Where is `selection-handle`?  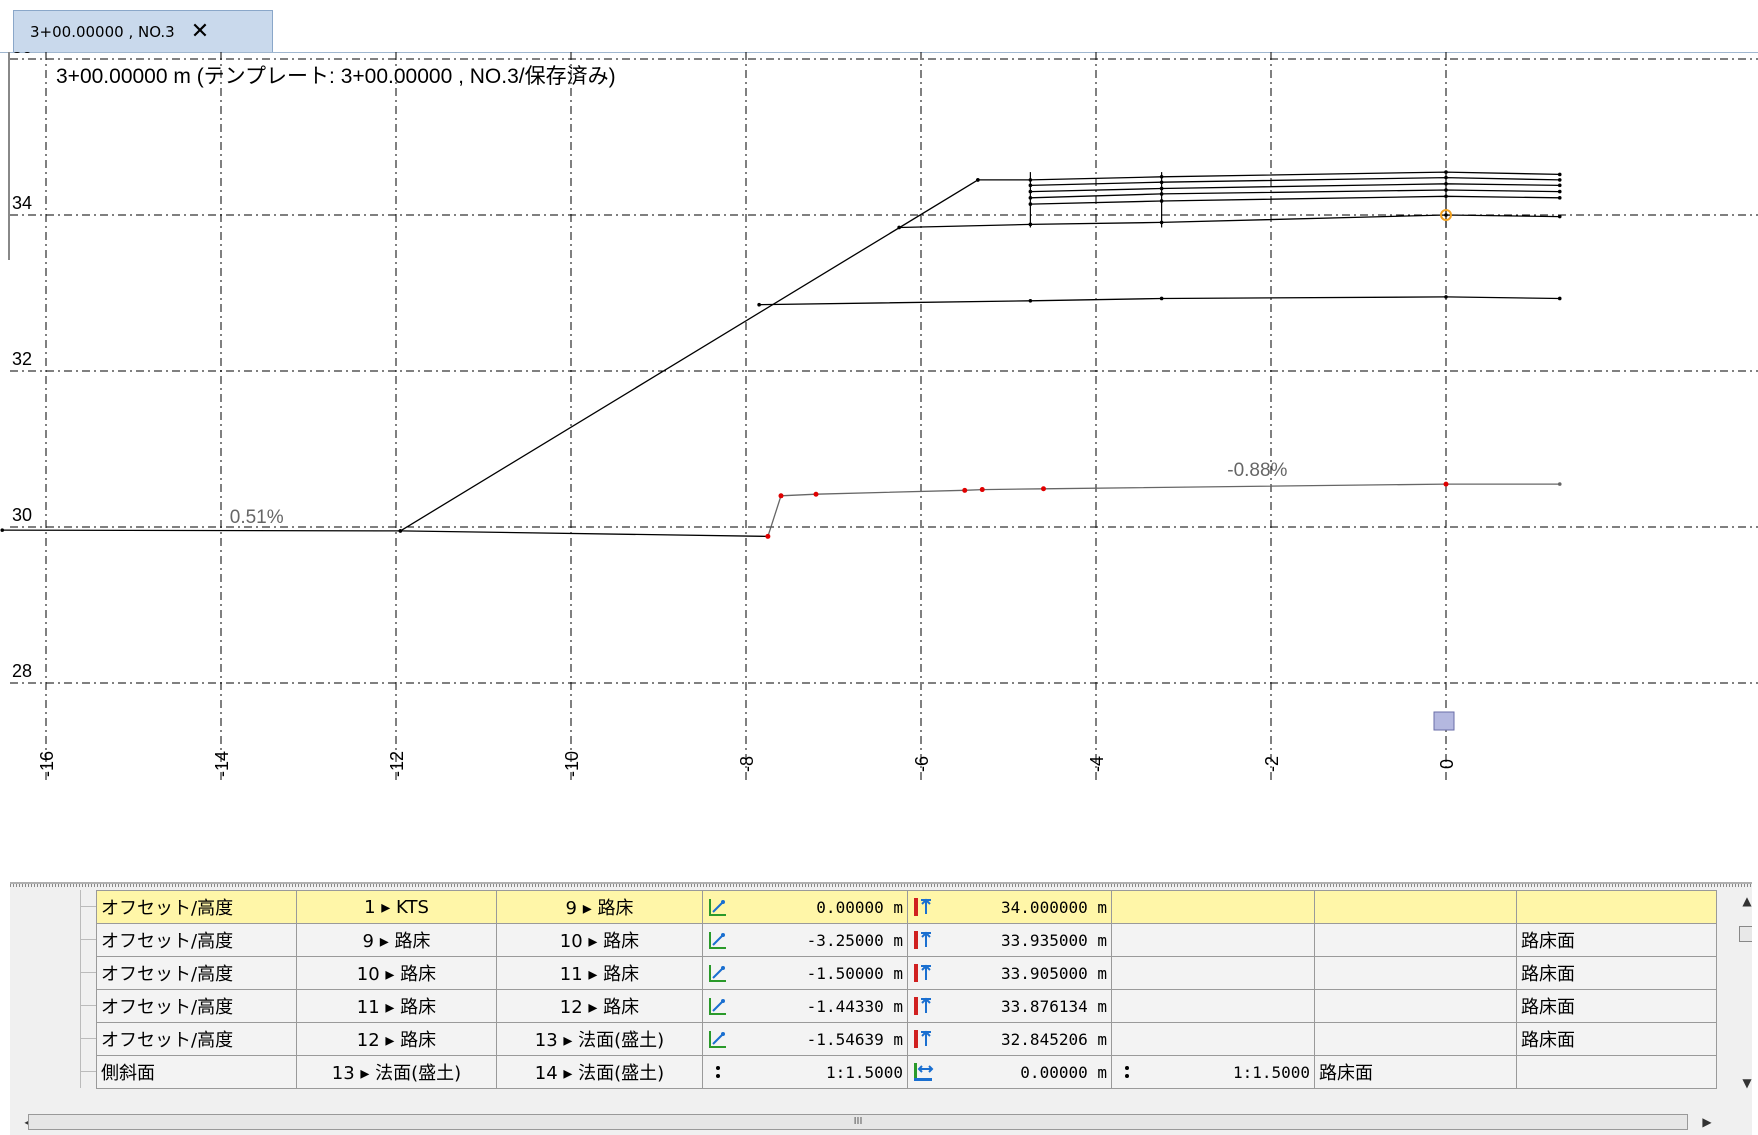 selection-handle is located at coordinates (1444, 721).